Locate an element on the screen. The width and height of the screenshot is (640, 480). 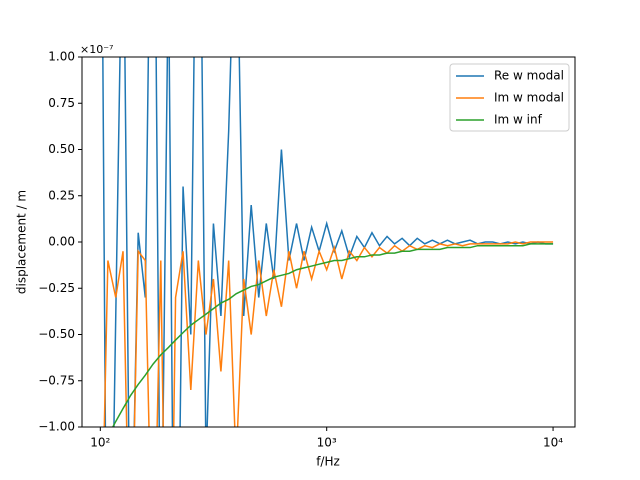
y-offset-label: ×10⁻⁷ is located at coordinates (96, 49).